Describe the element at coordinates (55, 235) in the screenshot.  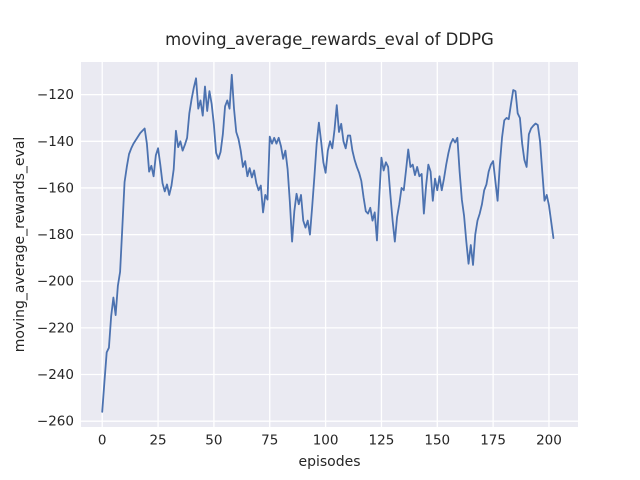
I see `y-tick-label: −180` at that location.